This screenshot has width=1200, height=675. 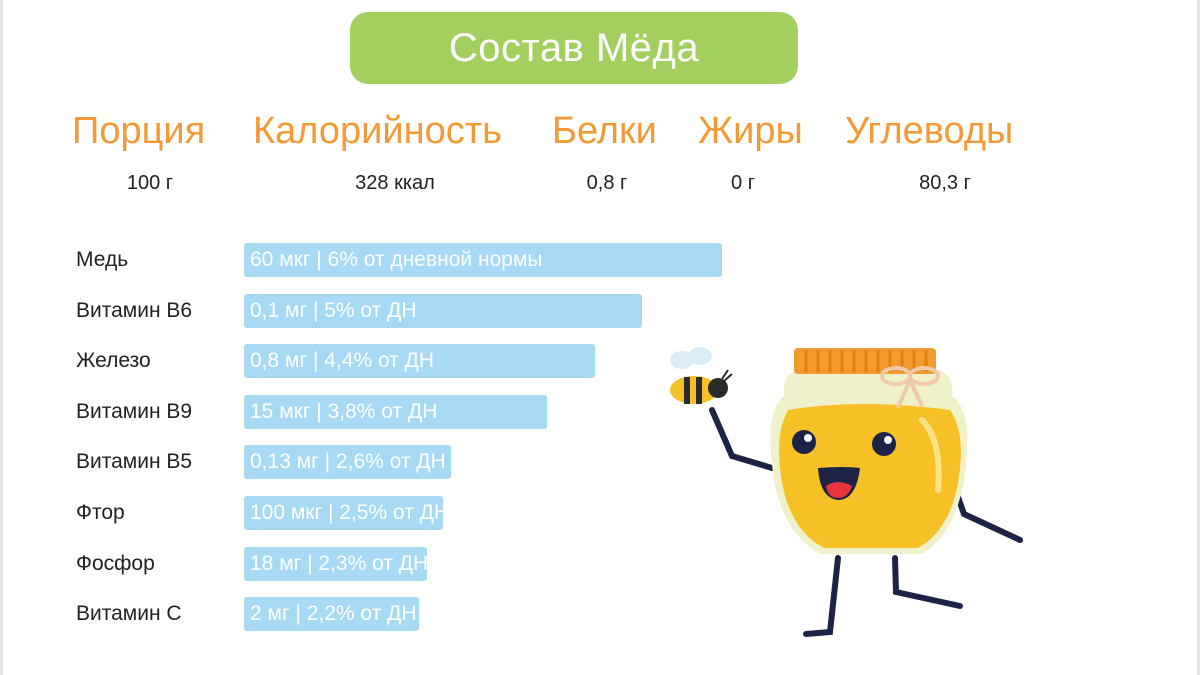 What do you see at coordinates (129, 614) in the screenshot?
I see `nutrient-label: Витамин C` at bounding box center [129, 614].